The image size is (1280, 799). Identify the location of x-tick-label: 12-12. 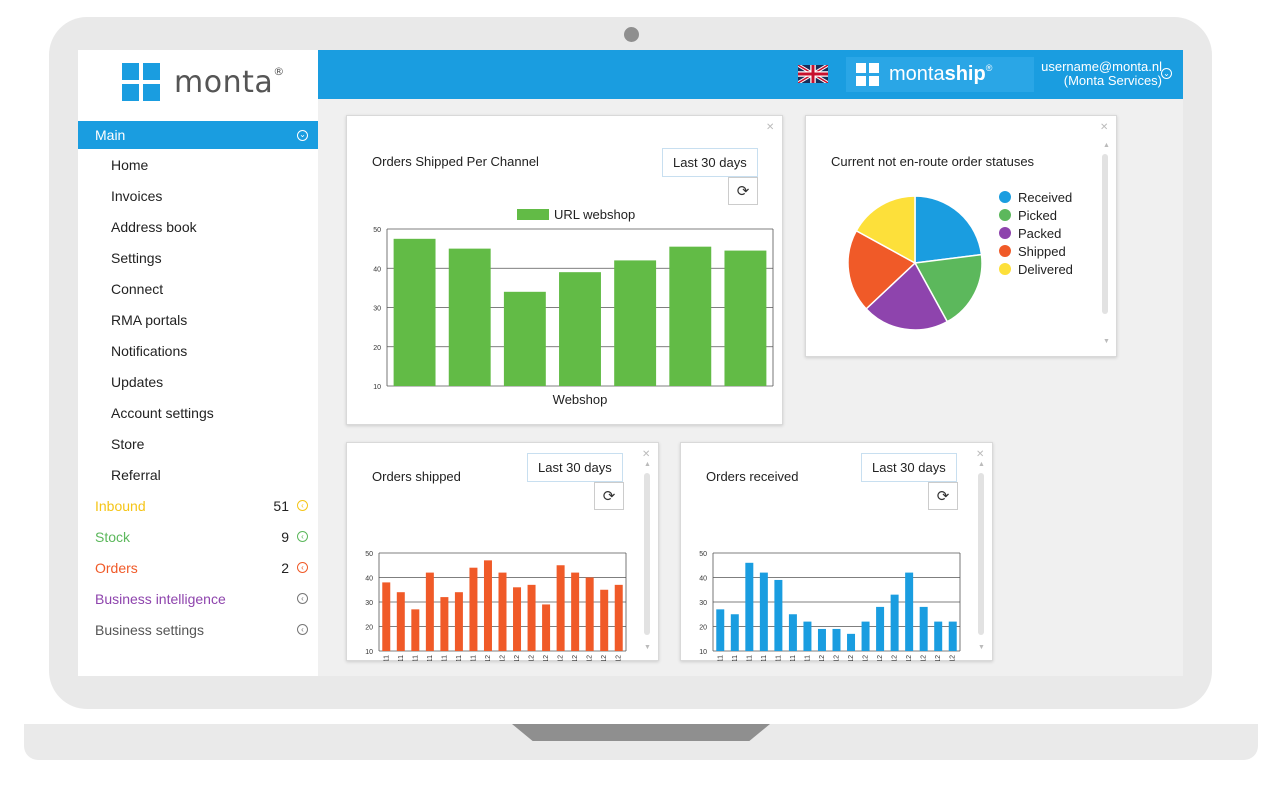
(895, 658).